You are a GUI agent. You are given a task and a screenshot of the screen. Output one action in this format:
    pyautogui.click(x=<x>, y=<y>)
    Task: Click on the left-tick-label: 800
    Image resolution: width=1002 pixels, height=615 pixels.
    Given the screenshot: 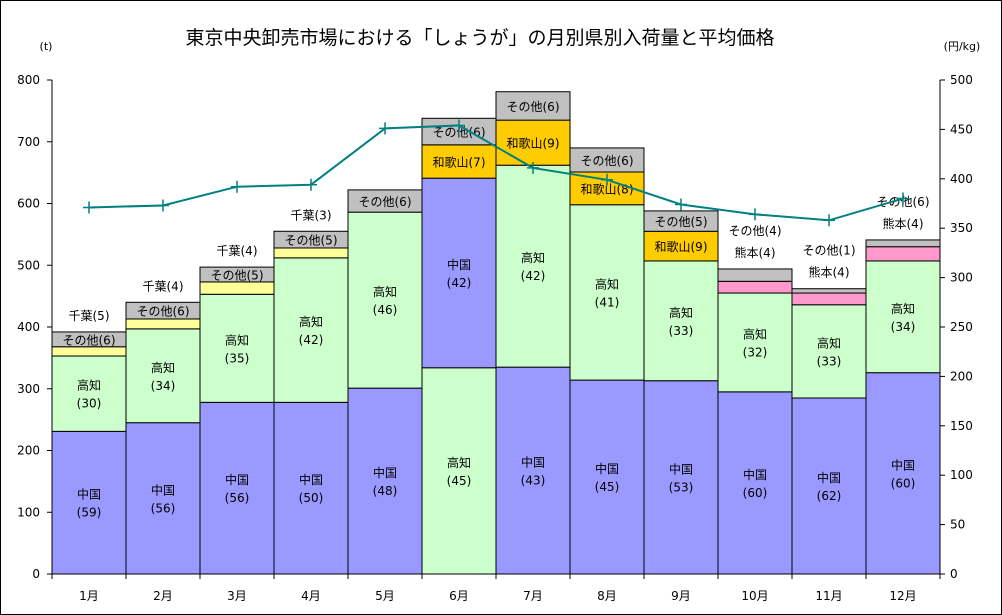 What is the action you would take?
    pyautogui.click(x=28, y=80)
    